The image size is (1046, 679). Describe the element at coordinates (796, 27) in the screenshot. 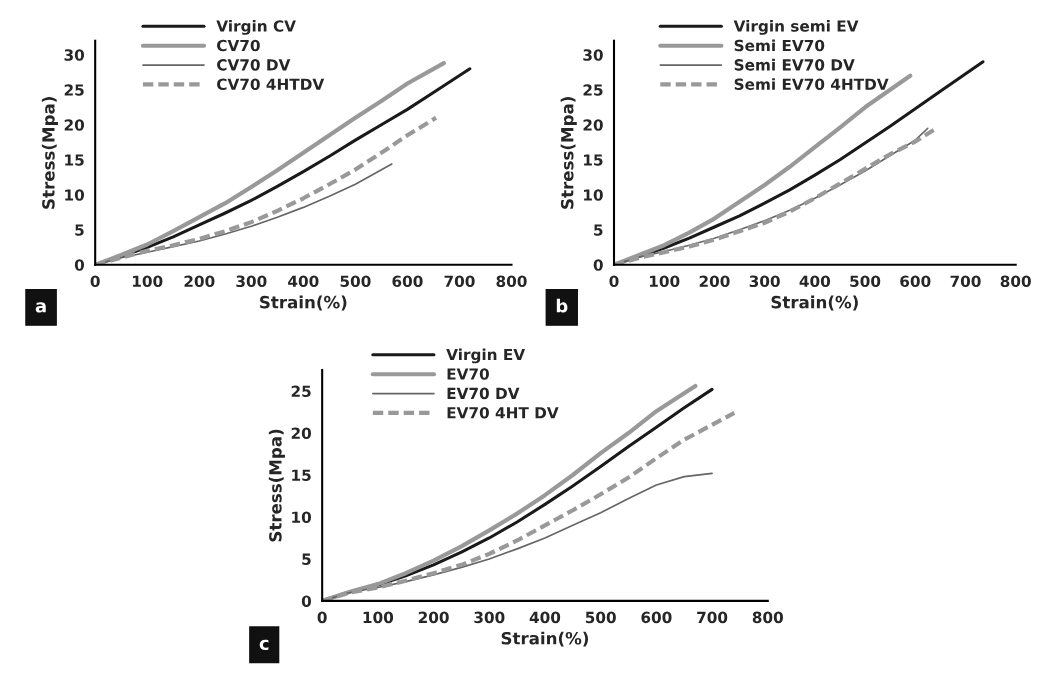

I see `legend-label: Virgin semi EV` at that location.